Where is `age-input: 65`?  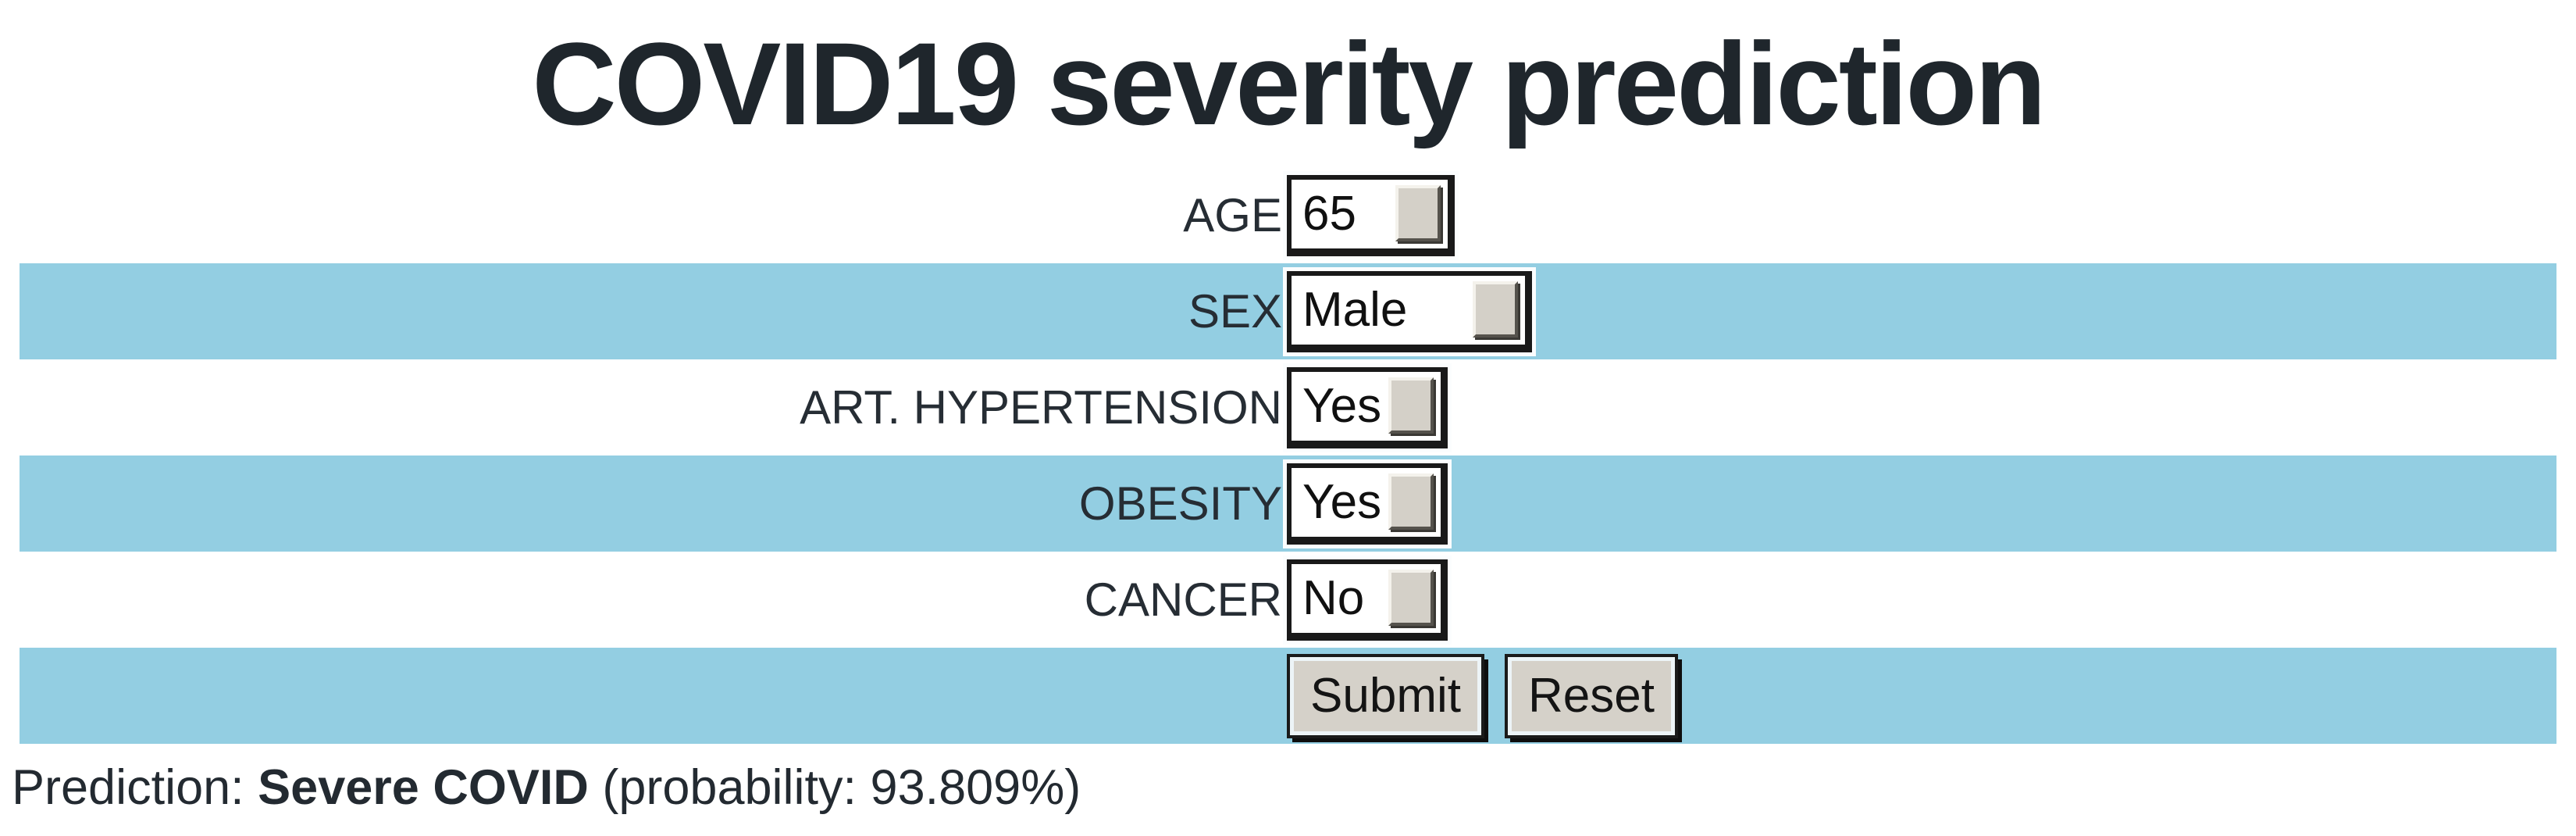 age-input: 65 is located at coordinates (1371, 215).